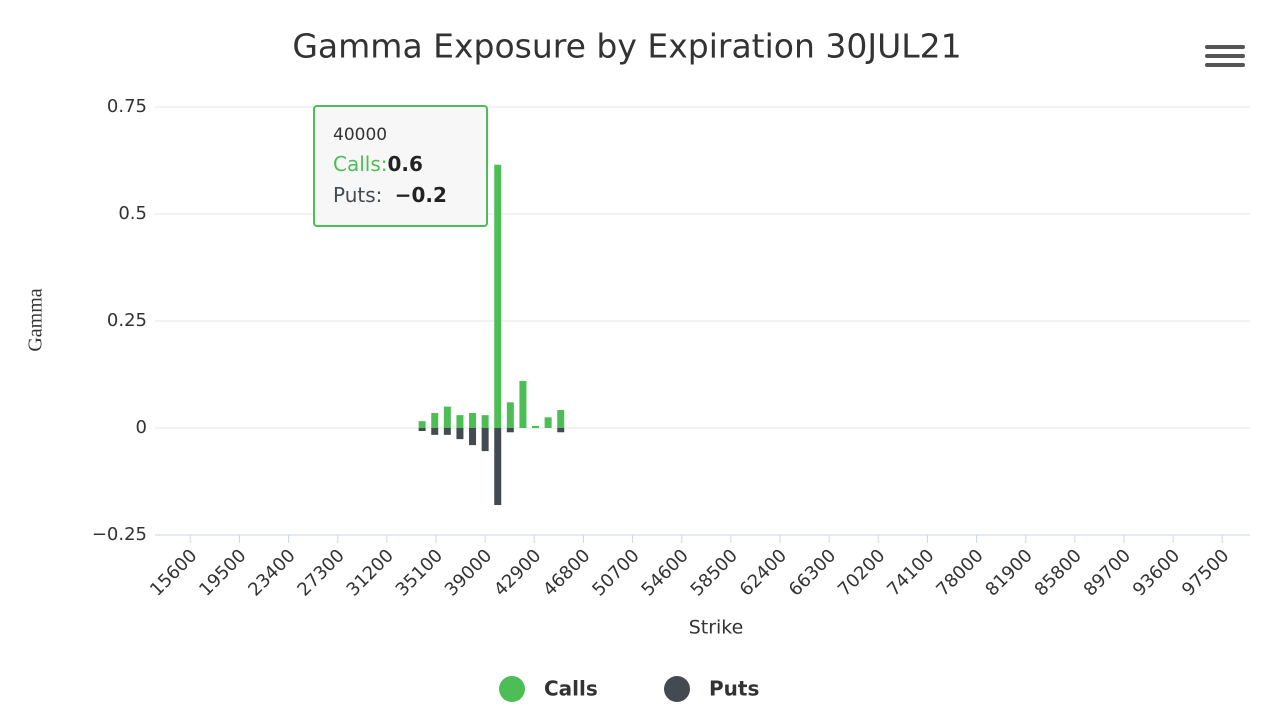  Describe the element at coordinates (571, 689) in the screenshot. I see `legend-label: Calls` at that location.